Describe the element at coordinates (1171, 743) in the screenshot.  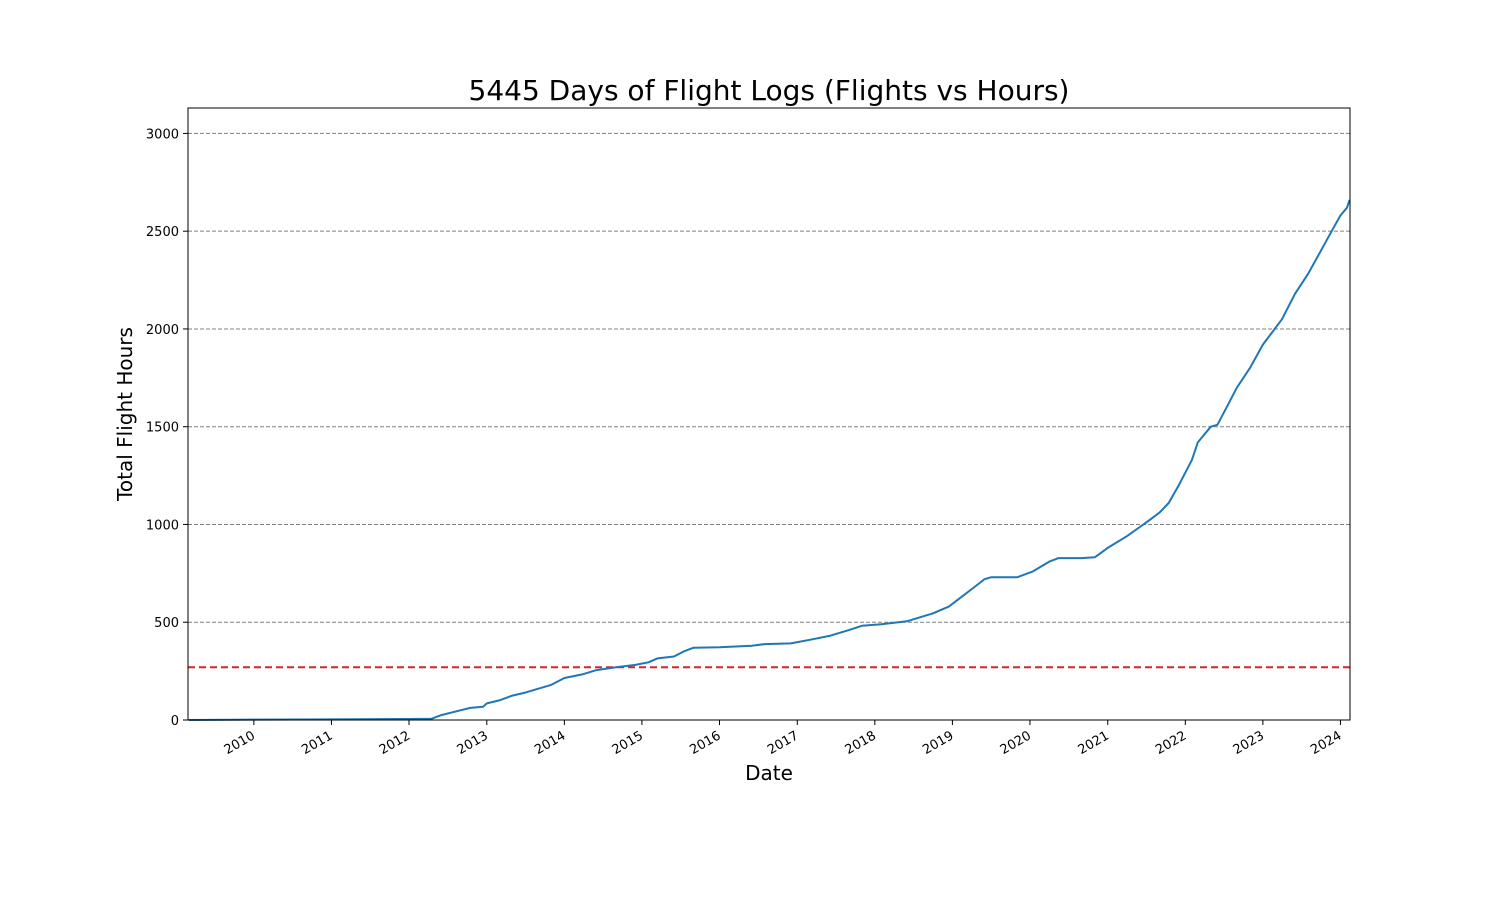
I see `x-tick-label: 2022` at that location.